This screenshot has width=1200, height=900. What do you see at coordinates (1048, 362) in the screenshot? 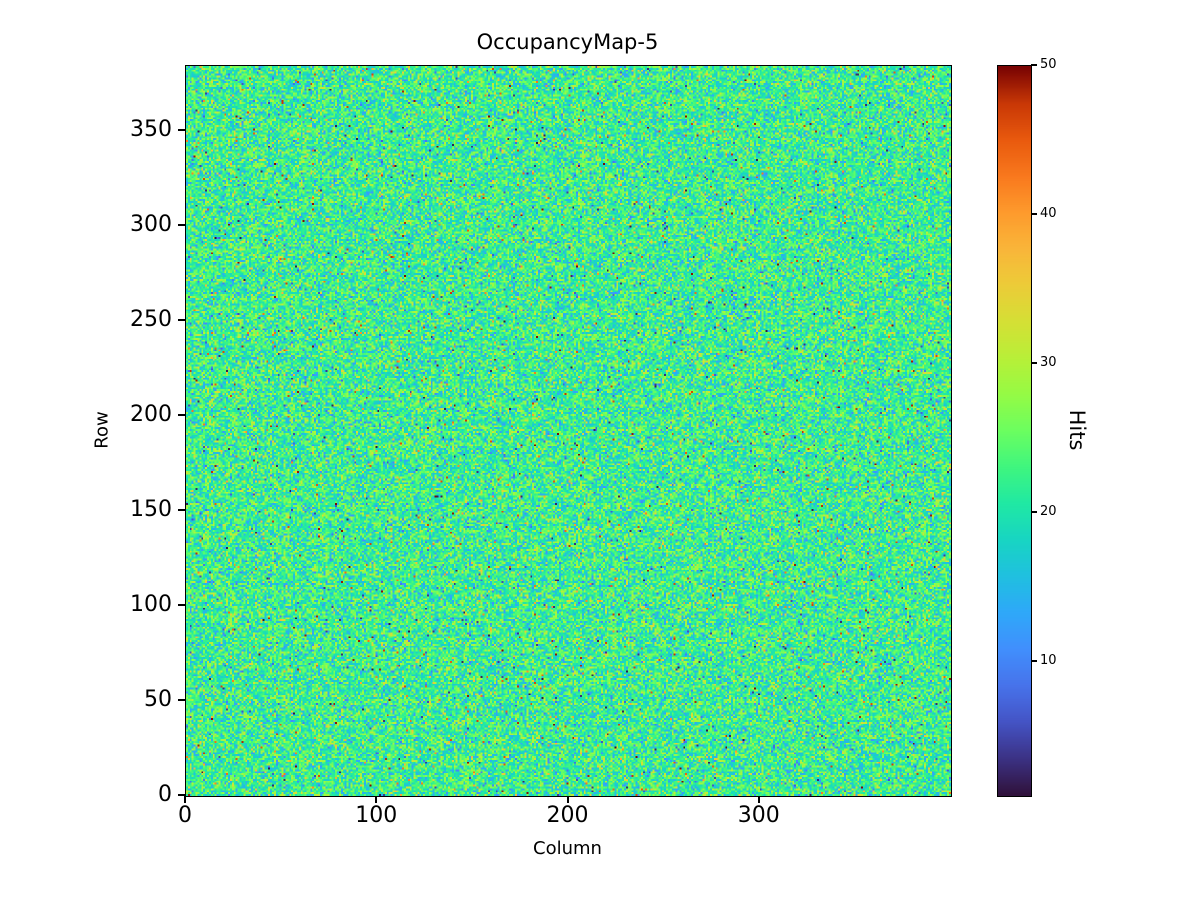
I see `colorbar-tick-label: 30` at bounding box center [1048, 362].